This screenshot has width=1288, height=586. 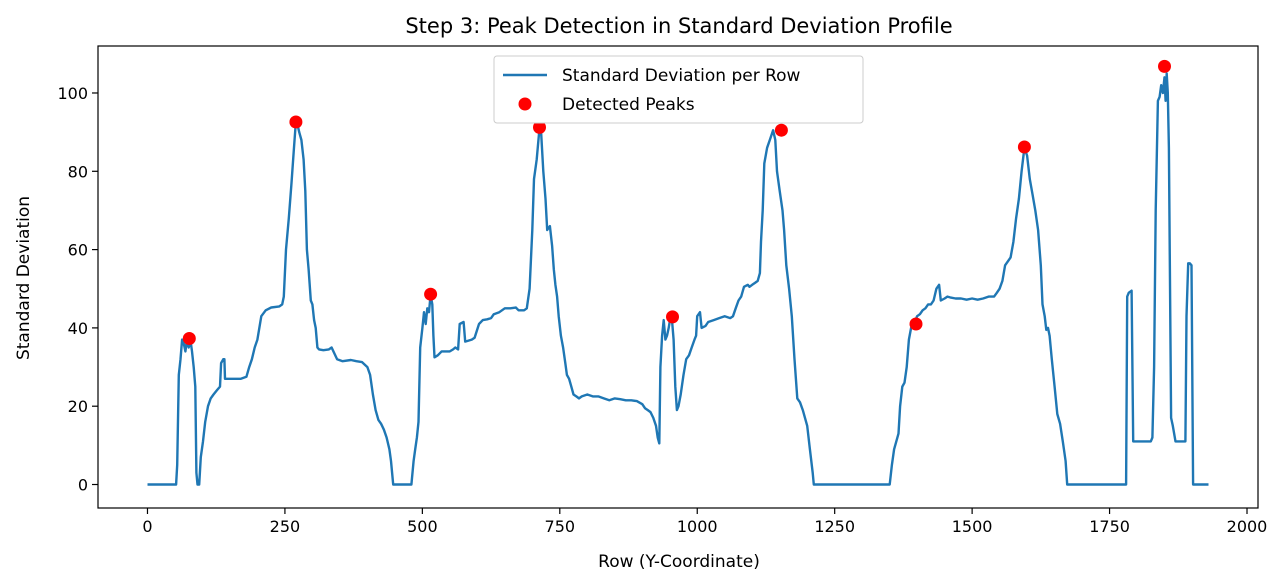 What do you see at coordinates (78, 171) in the screenshot?
I see `y-tick-label: 80` at bounding box center [78, 171].